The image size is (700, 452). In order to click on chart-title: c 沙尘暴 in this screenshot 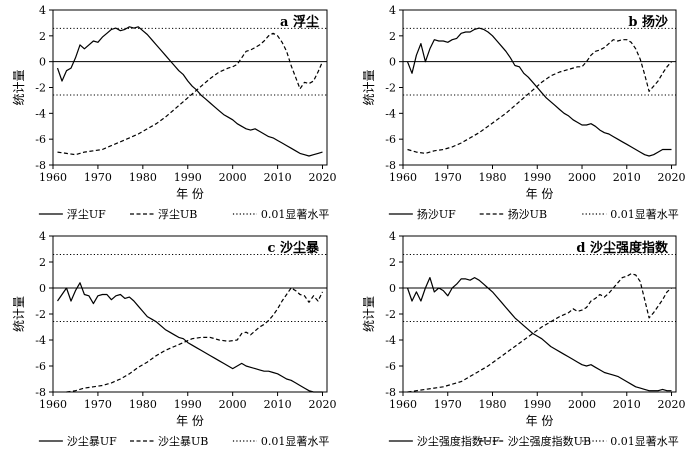, I will do `click(294, 248)`.